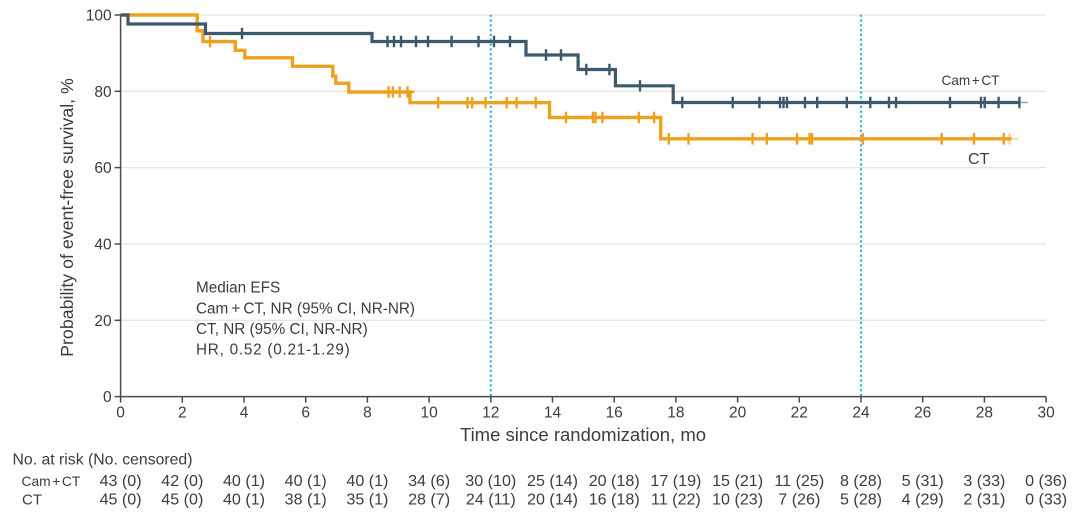  Describe the element at coordinates (799, 481) in the screenshot. I see `svg-text: 11 (25)` at that location.